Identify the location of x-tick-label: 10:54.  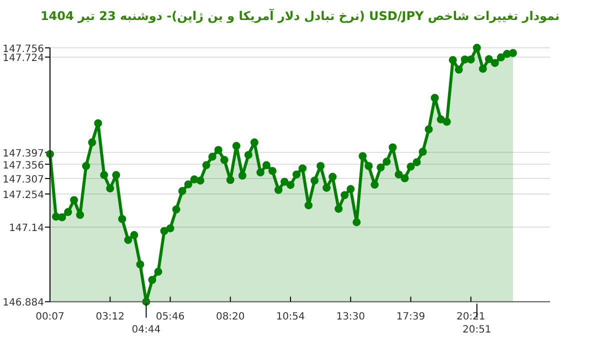
(290, 317).